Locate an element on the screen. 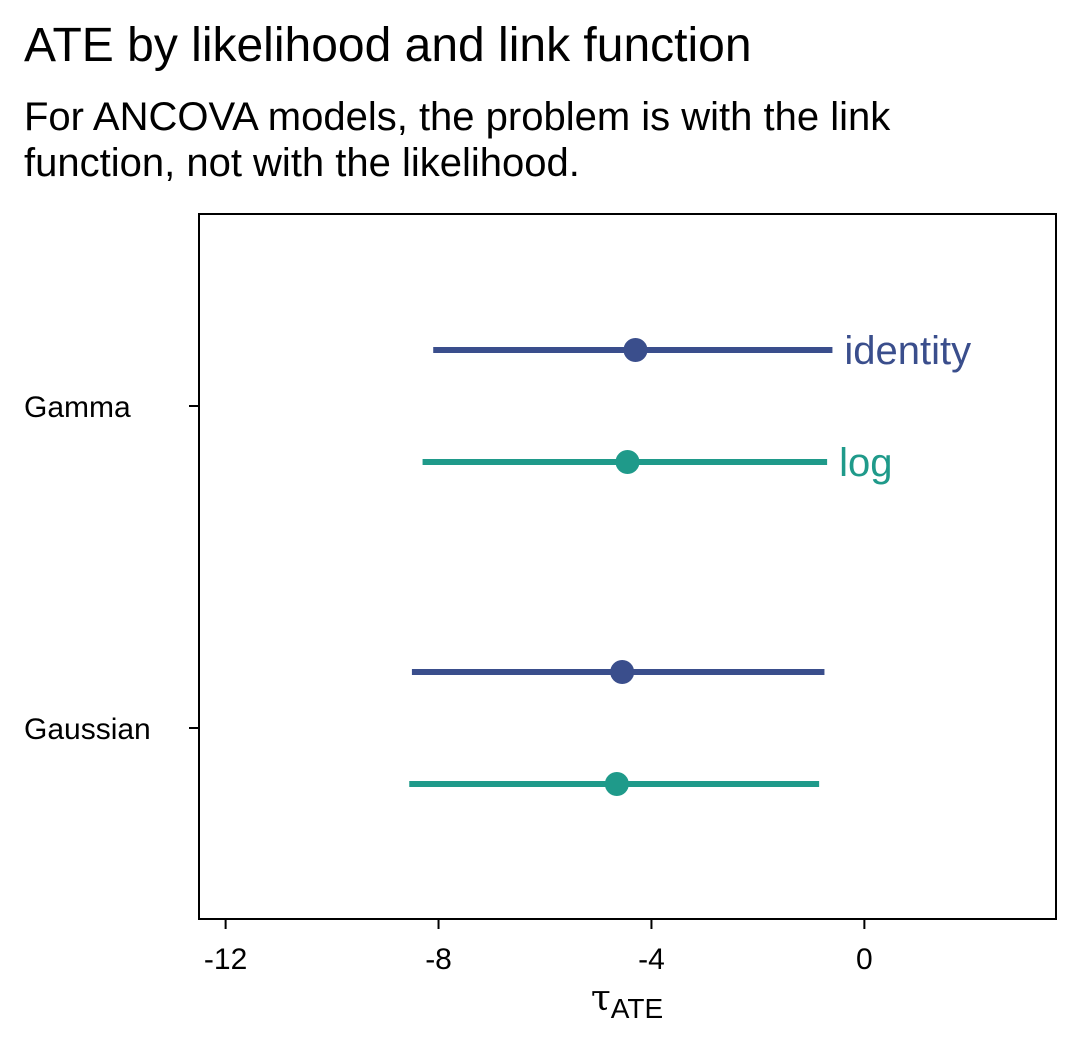  x-tick-label: -8 is located at coordinates (438, 959).